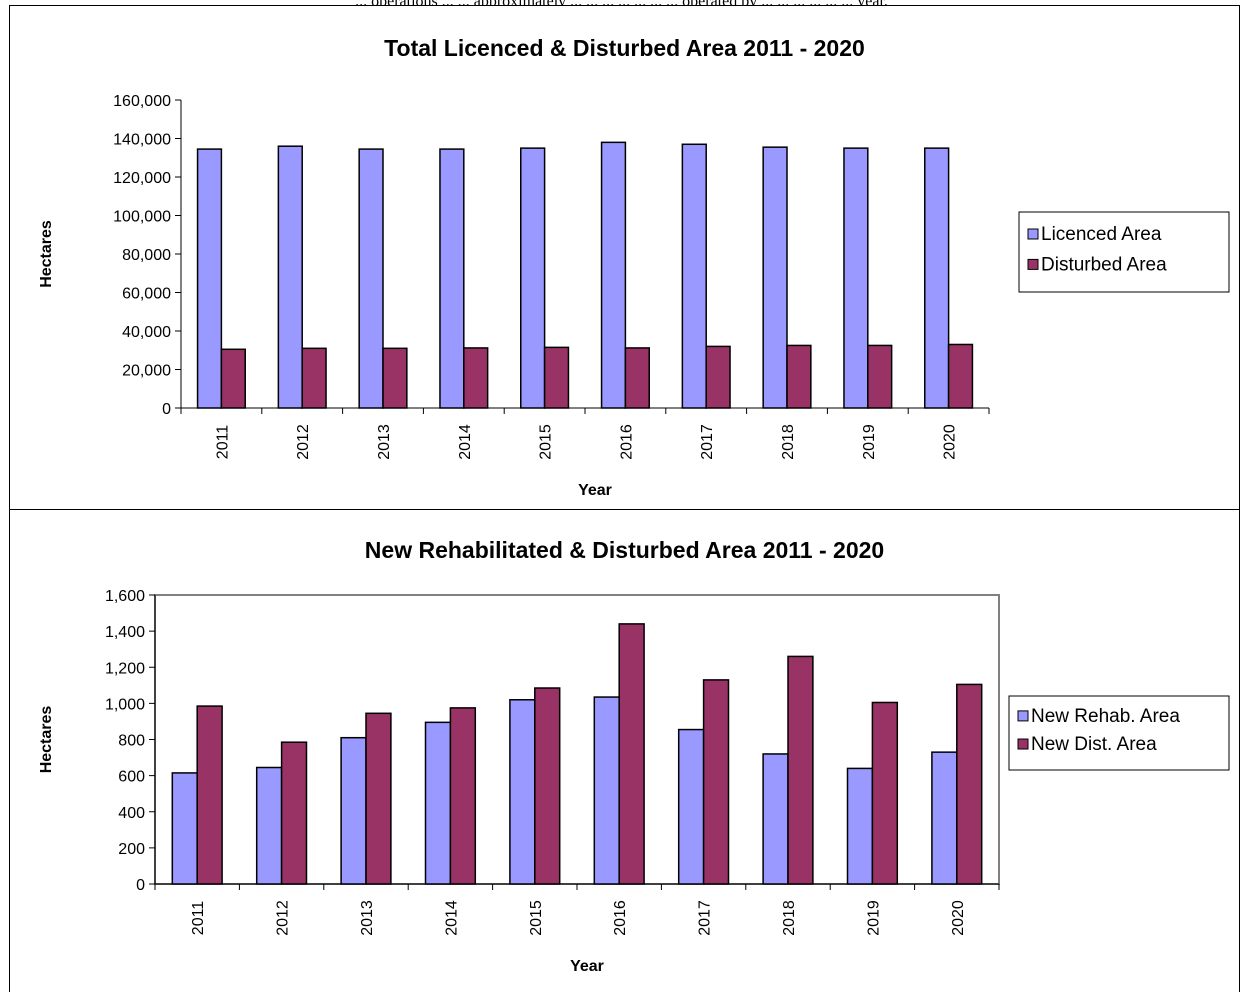 The height and width of the screenshot is (992, 1243). Describe the element at coordinates (131, 741) in the screenshot. I see `y-tick-label: 800` at that location.